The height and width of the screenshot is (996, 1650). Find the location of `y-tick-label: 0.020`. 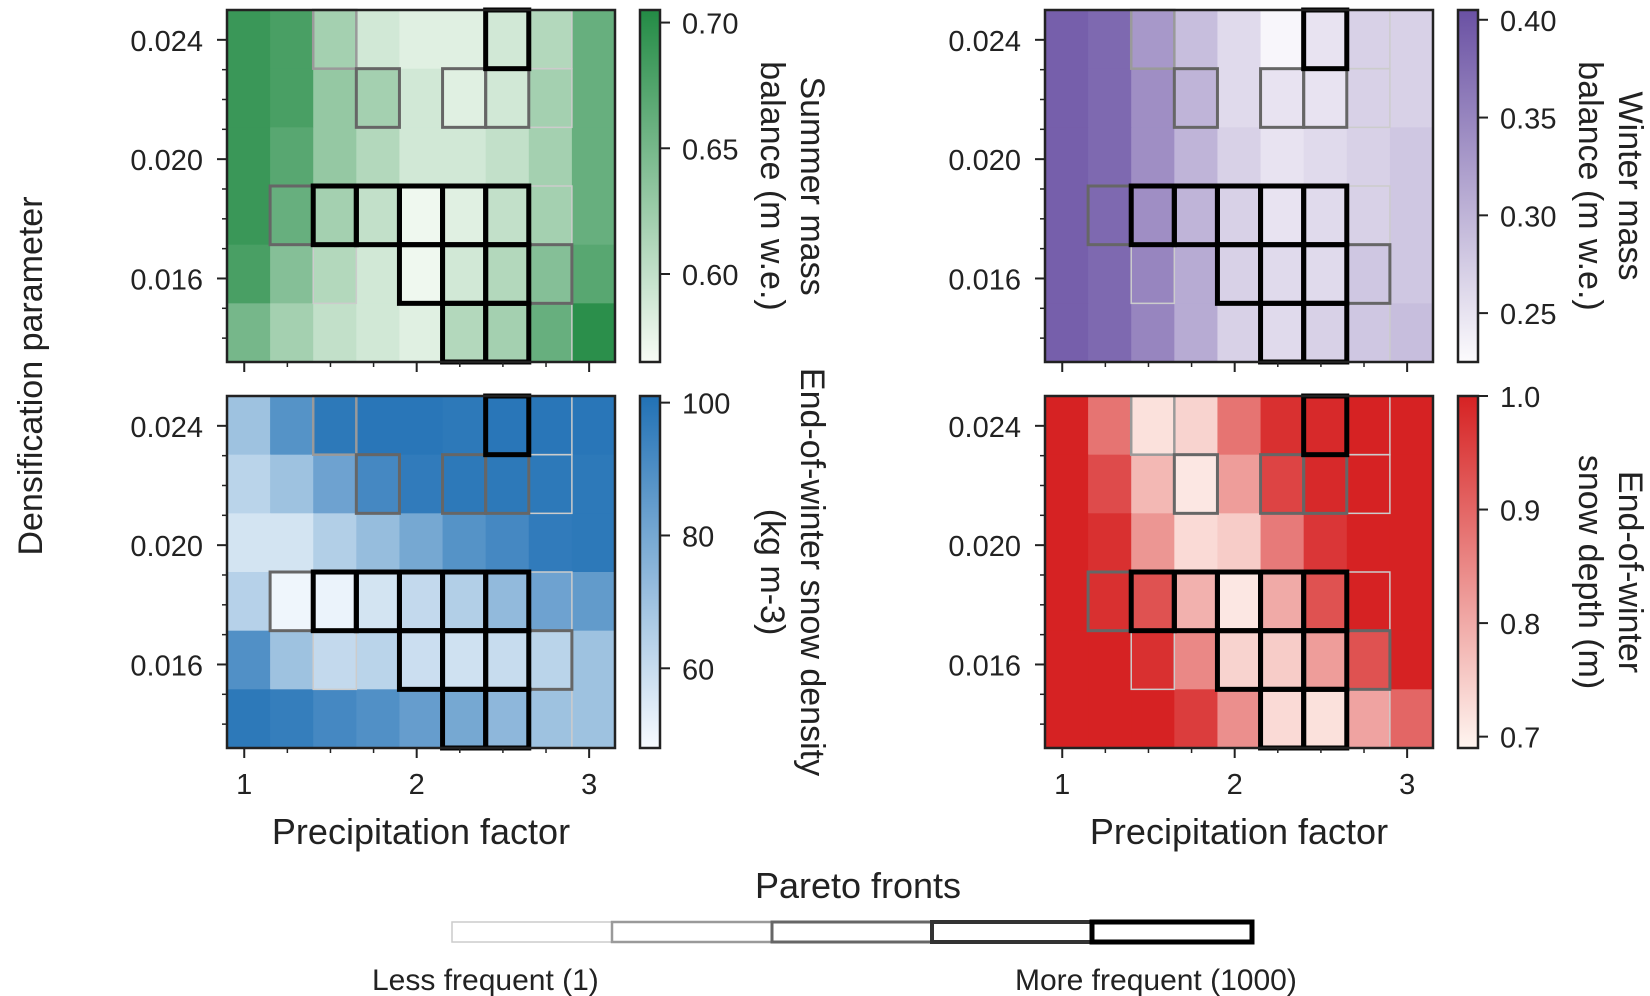

y-tick-label: 0.020 is located at coordinates (166, 547).